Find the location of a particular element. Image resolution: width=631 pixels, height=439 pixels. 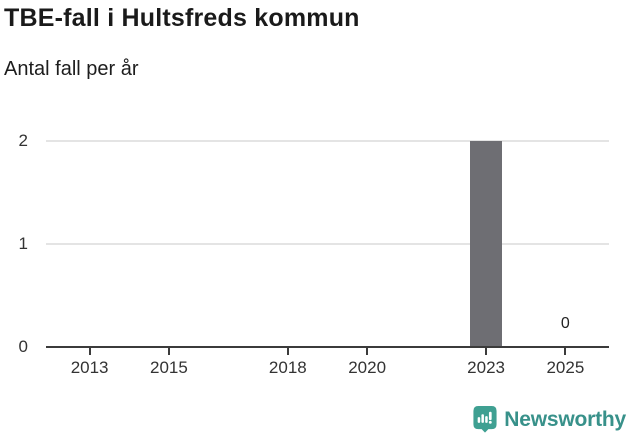

x-tick-label: 2013 is located at coordinates (89, 367).